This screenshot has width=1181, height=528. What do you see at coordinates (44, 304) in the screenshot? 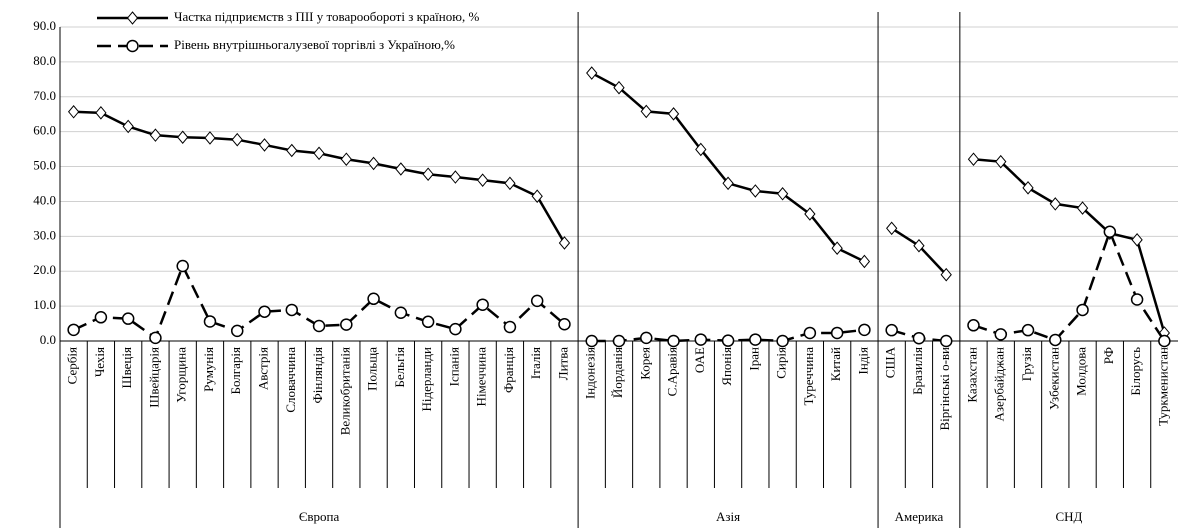
I see `y-tick-label: 10.0` at bounding box center [44, 304].